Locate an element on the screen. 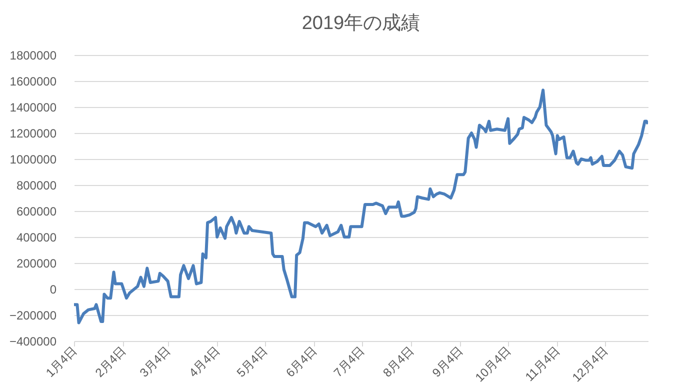  y-tick-label: 800000 is located at coordinates (36, 185).